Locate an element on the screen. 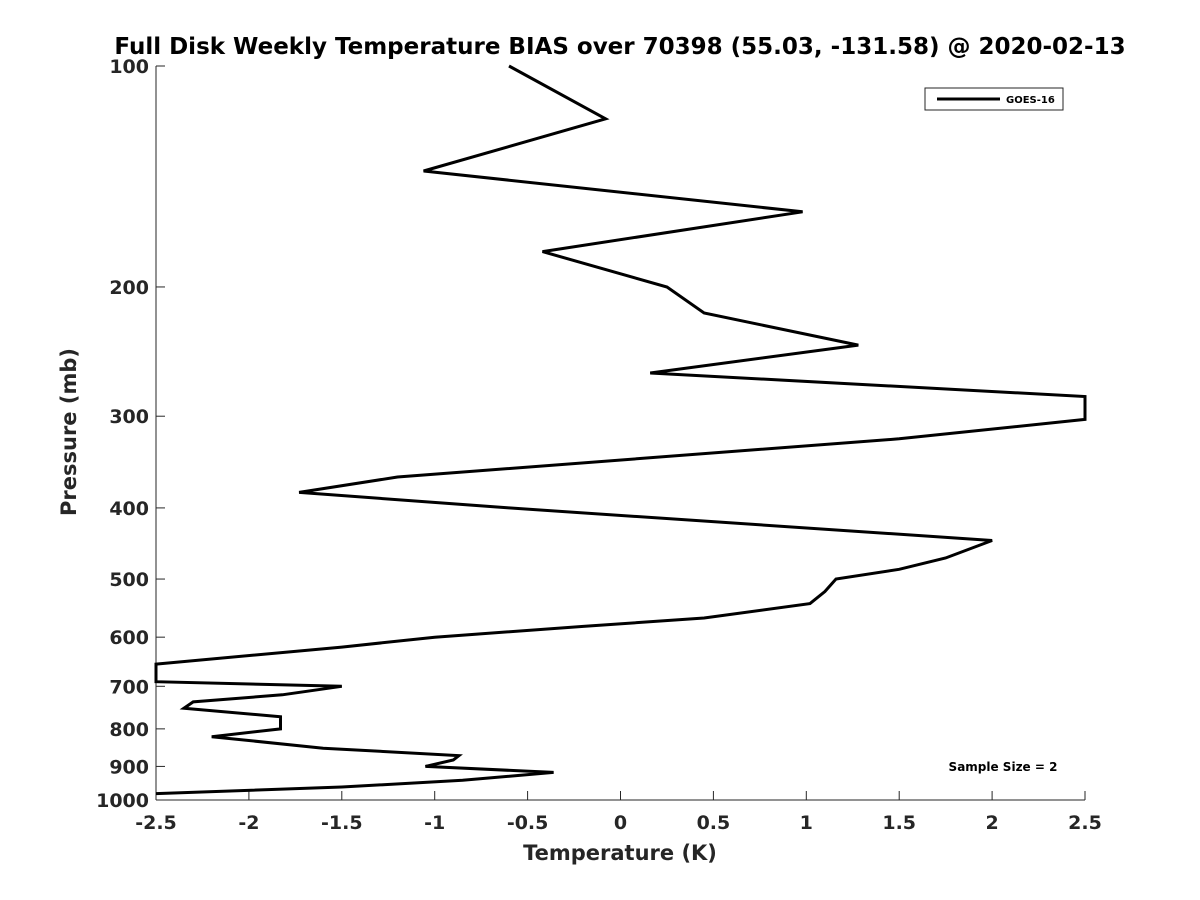 The height and width of the screenshot is (900, 1200). y-tick-label: 1000 is located at coordinates (122, 801).